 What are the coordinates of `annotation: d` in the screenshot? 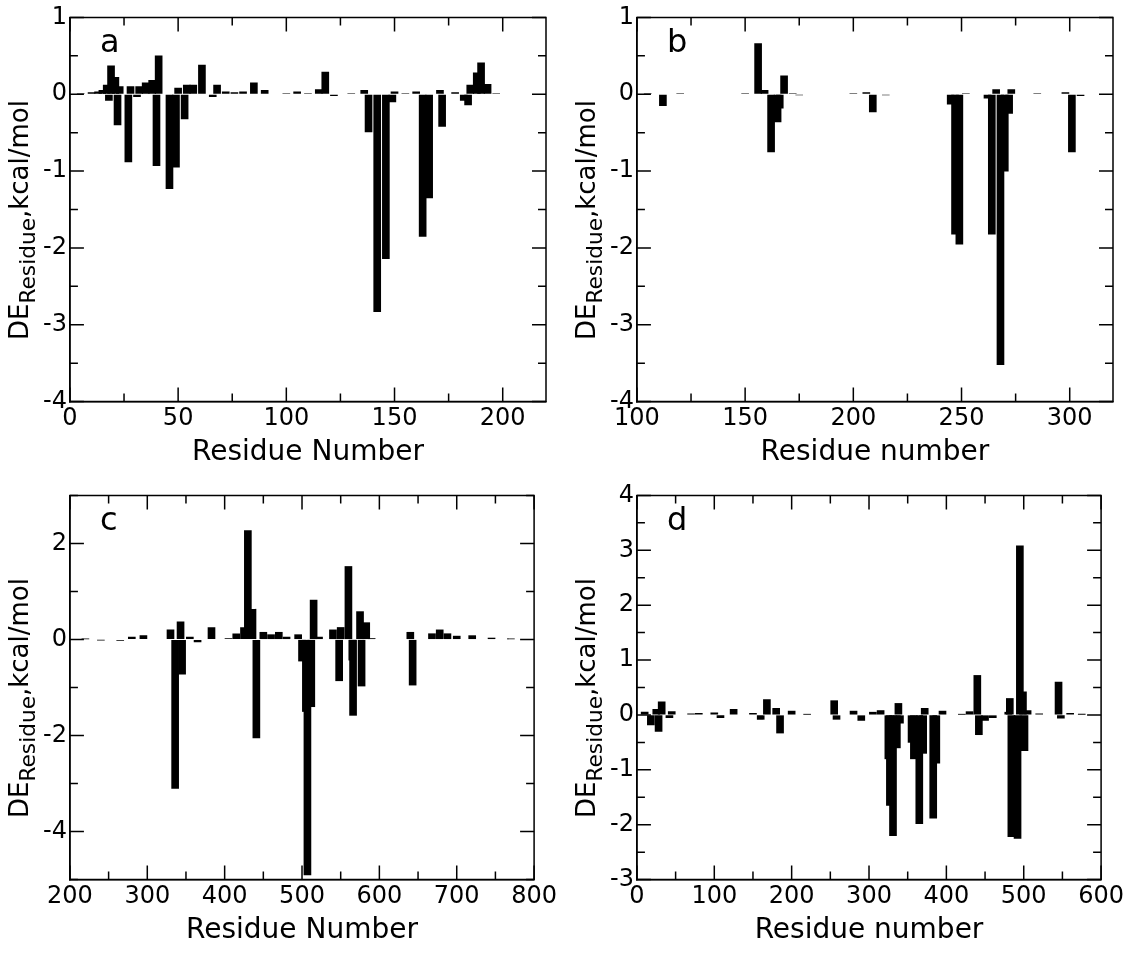 It's located at (677, 518).